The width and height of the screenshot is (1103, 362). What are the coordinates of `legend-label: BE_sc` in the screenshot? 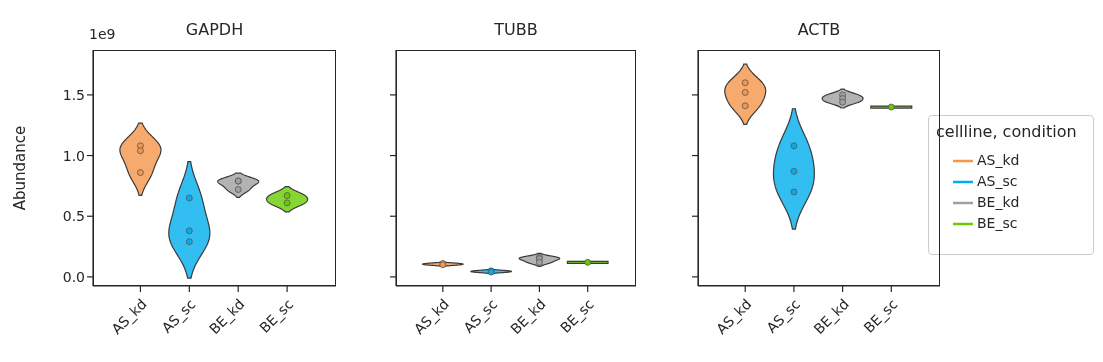 It's located at (997, 223).